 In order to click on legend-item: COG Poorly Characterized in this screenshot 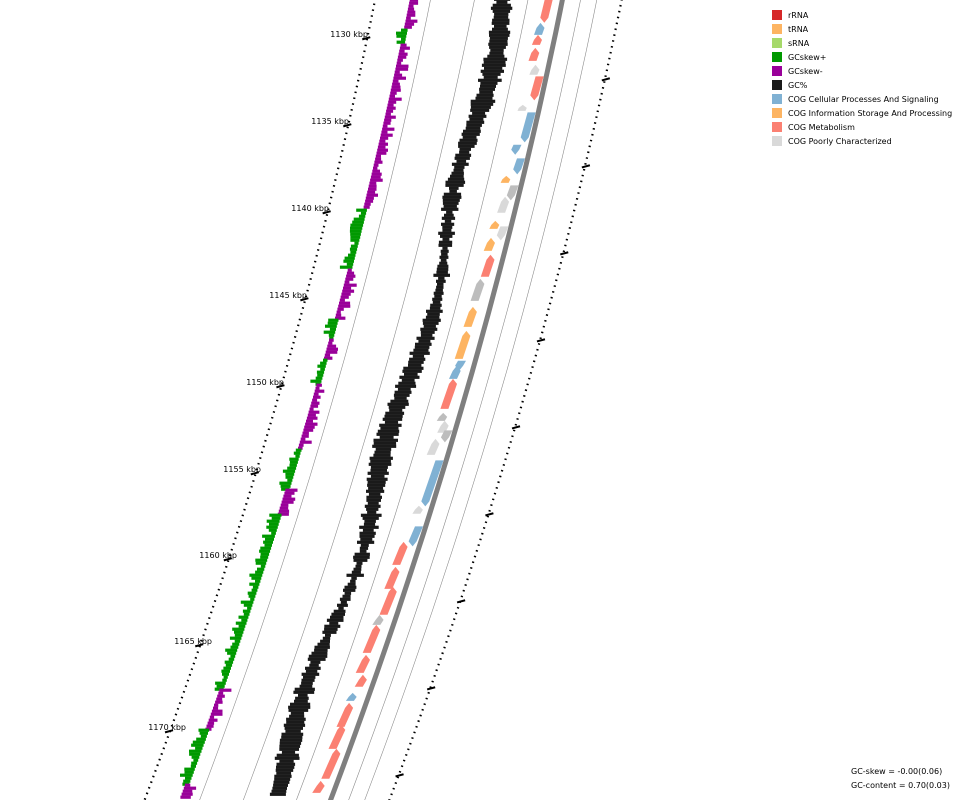, I will do `click(862, 141)`.